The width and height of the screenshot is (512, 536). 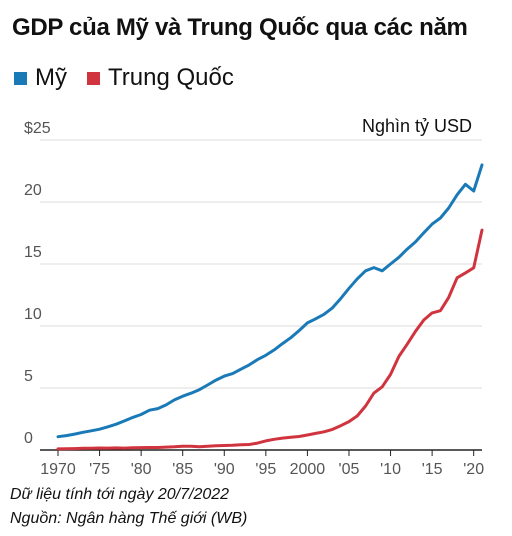 I want to click on x-tick-label: '85, so click(x=182, y=469).